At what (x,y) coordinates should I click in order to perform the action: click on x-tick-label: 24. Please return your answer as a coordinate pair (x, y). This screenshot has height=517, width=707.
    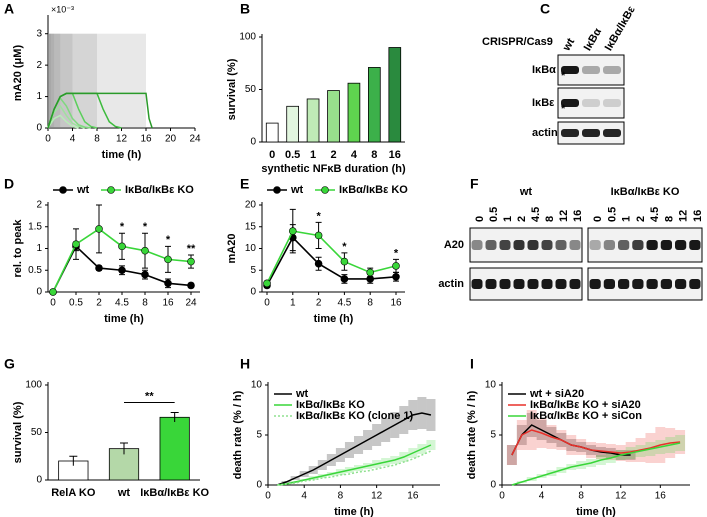
    Looking at the image, I should click on (191, 303).